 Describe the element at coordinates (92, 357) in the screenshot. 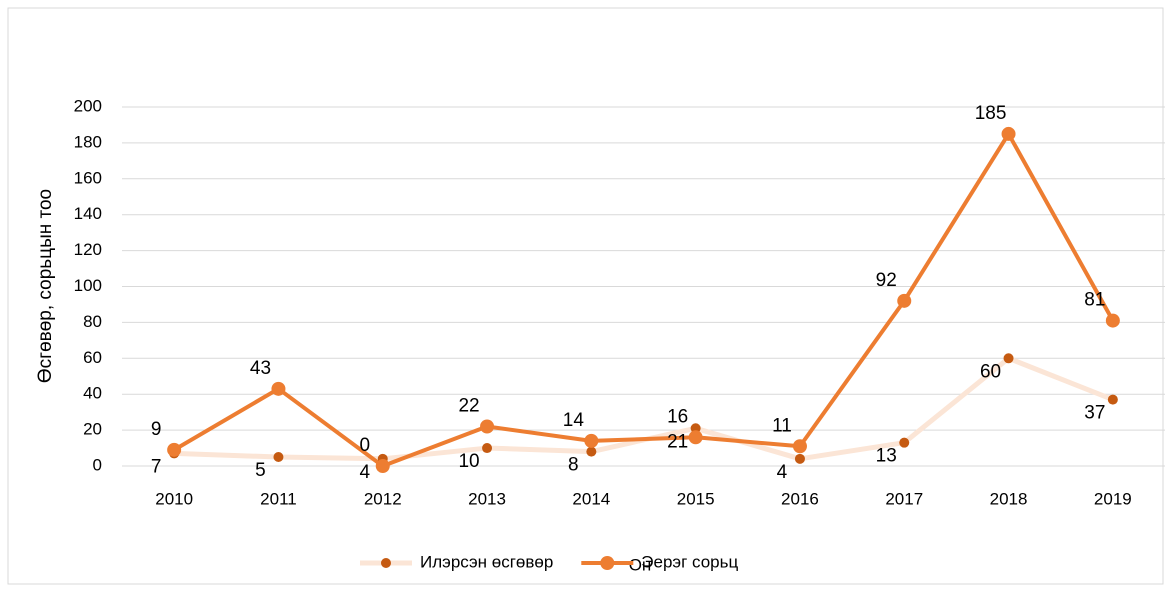

I see `y-tick-label: 60` at that location.